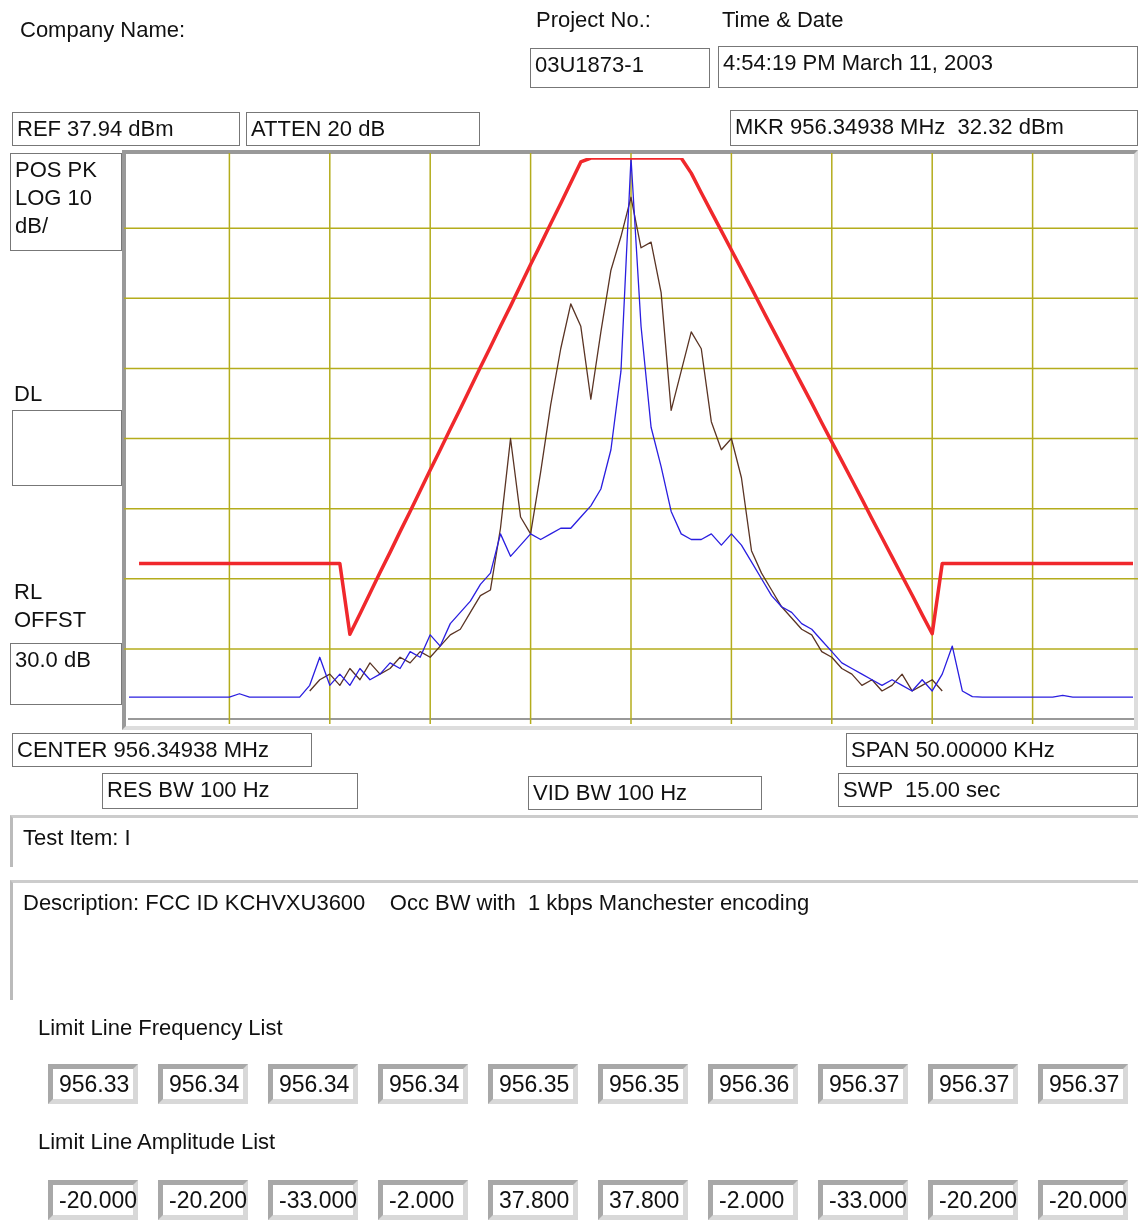 Image resolution: width=1138 pixels, height=1223 pixels. Describe the element at coordinates (783, 20) in the screenshot. I see `text: Time & Date` at that location.